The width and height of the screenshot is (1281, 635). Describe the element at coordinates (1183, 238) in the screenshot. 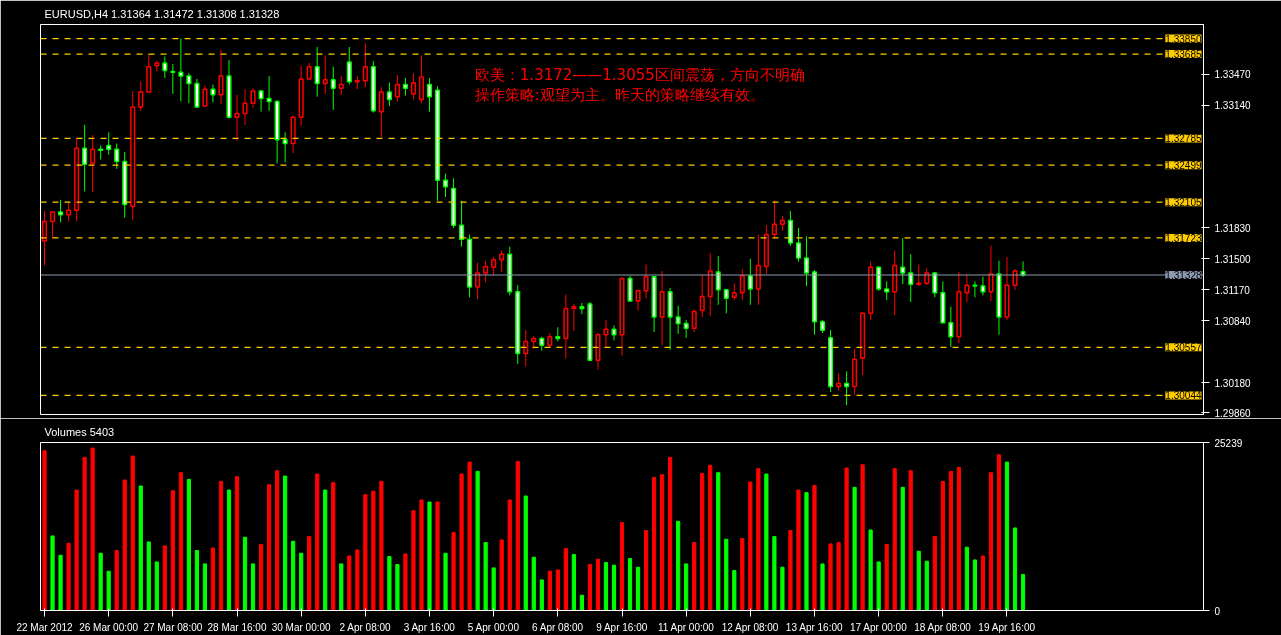

I see `ref-line-label: 1.31723` at that location.